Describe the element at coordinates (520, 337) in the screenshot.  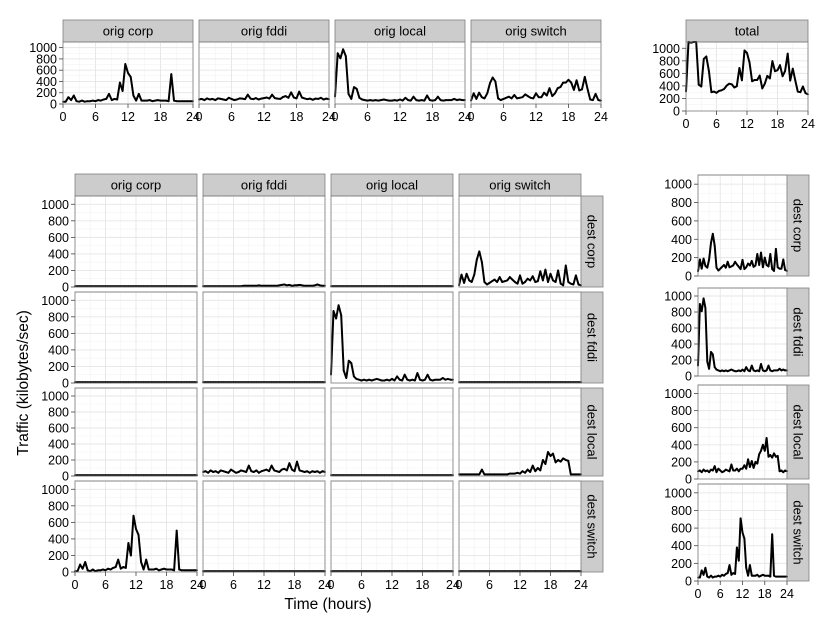
I see `panel-main-orig-switch-dest-fddi` at that location.